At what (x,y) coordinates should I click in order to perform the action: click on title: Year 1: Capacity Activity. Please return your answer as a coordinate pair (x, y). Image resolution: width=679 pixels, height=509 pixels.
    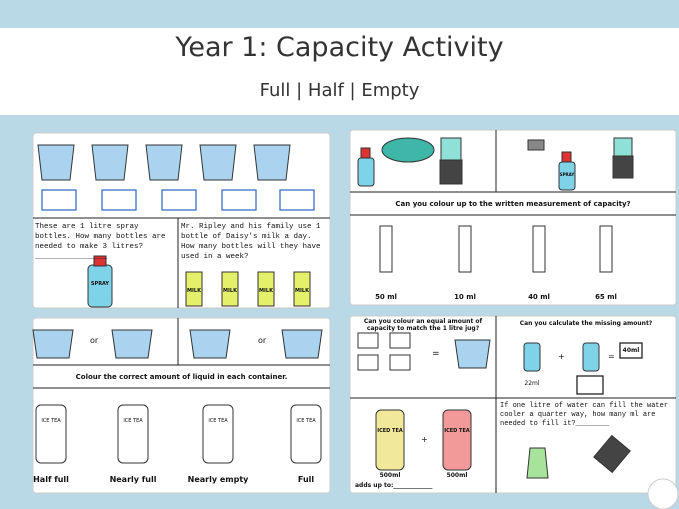
    Looking at the image, I should click on (339, 47).